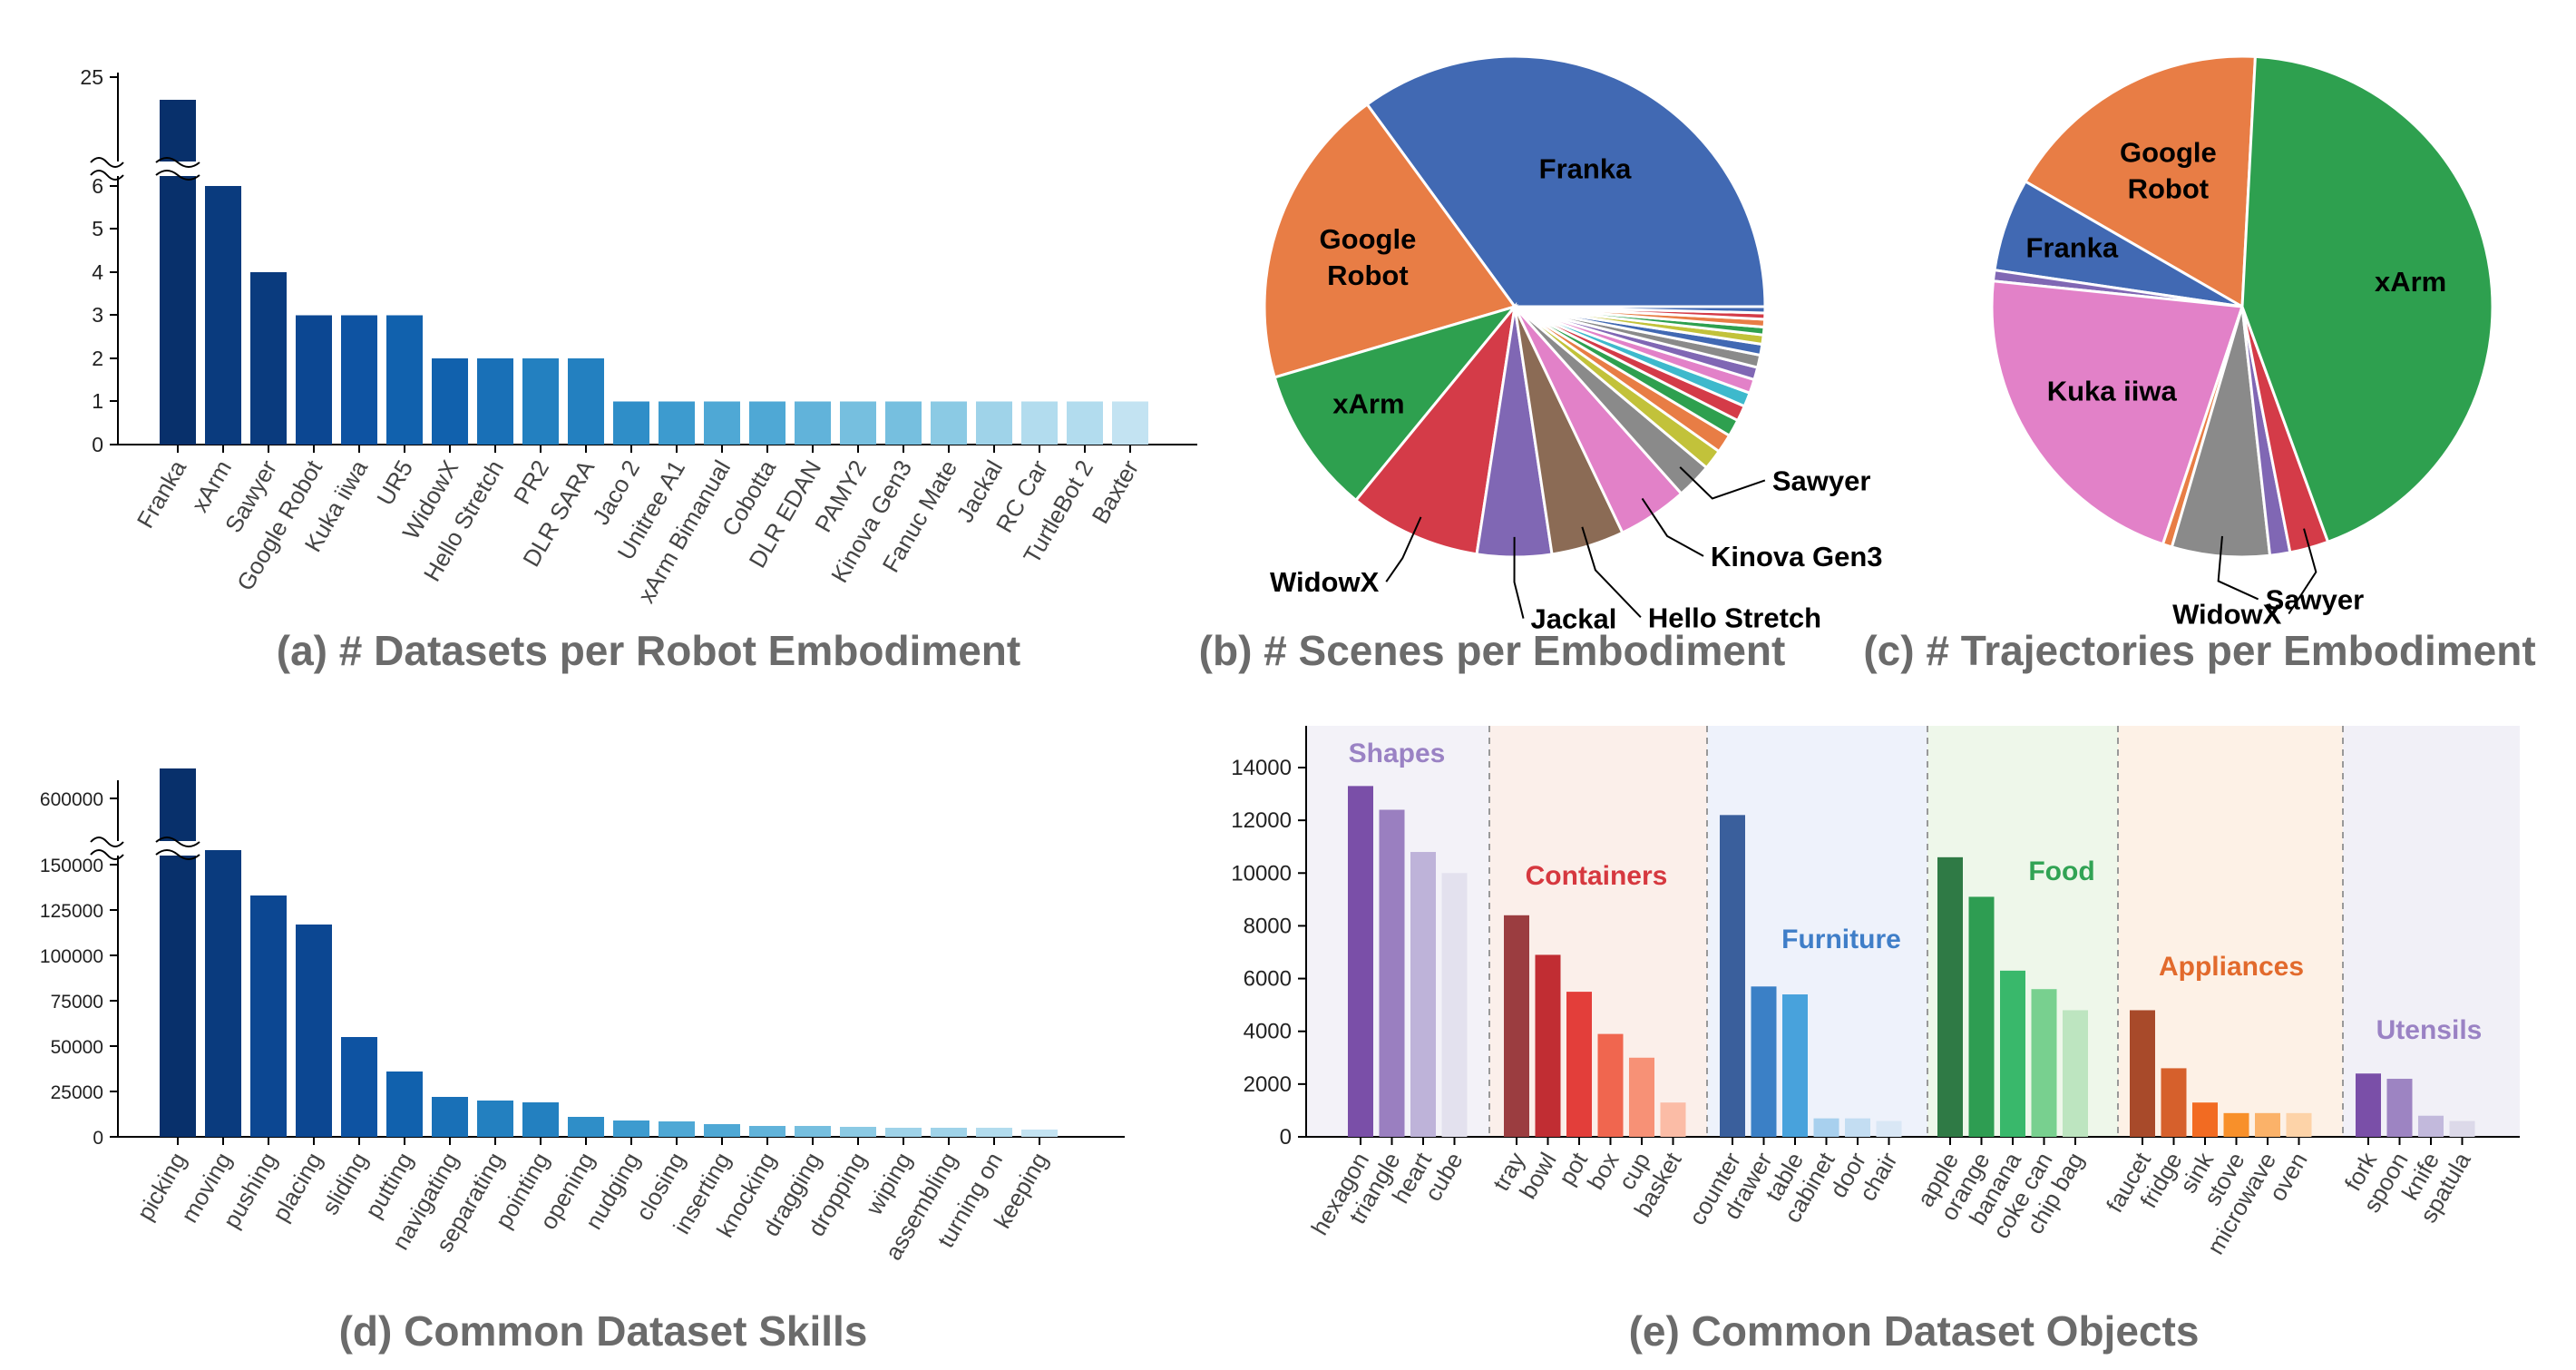 The height and width of the screenshot is (1370, 2576). I want to click on y-tick-label: 100000, so click(71, 957).